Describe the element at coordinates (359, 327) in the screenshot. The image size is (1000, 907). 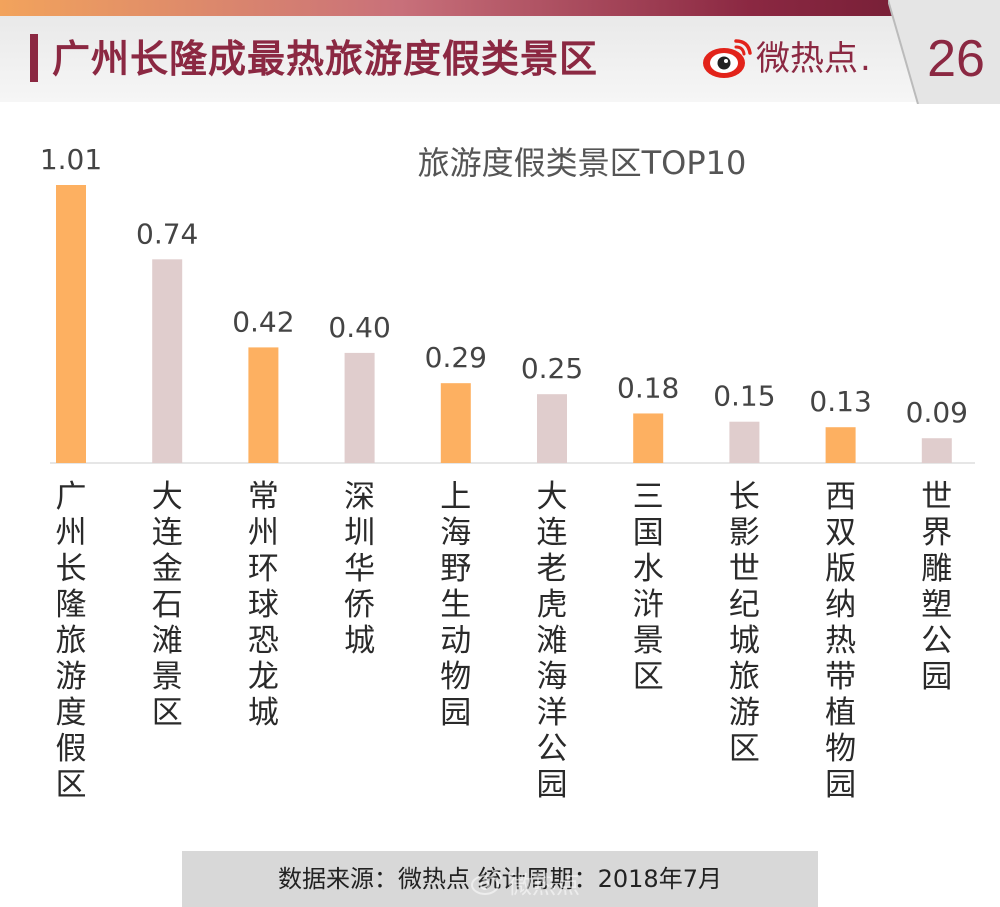
I see `value-label: 0.40` at that location.